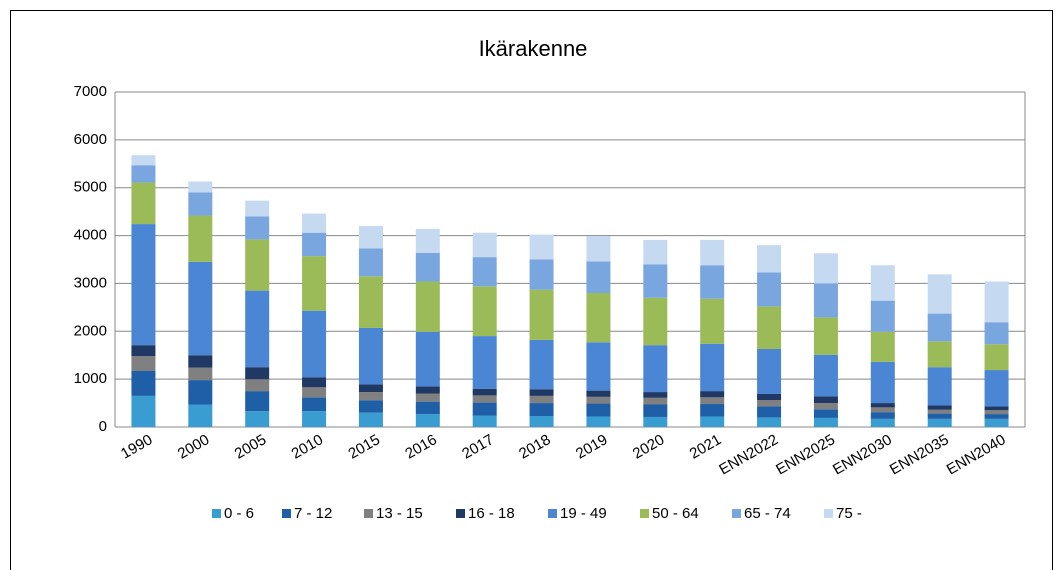 This screenshot has width=1063, height=570. What do you see at coordinates (136, 446) in the screenshot?
I see `x-tick-label: 1990` at bounding box center [136, 446].